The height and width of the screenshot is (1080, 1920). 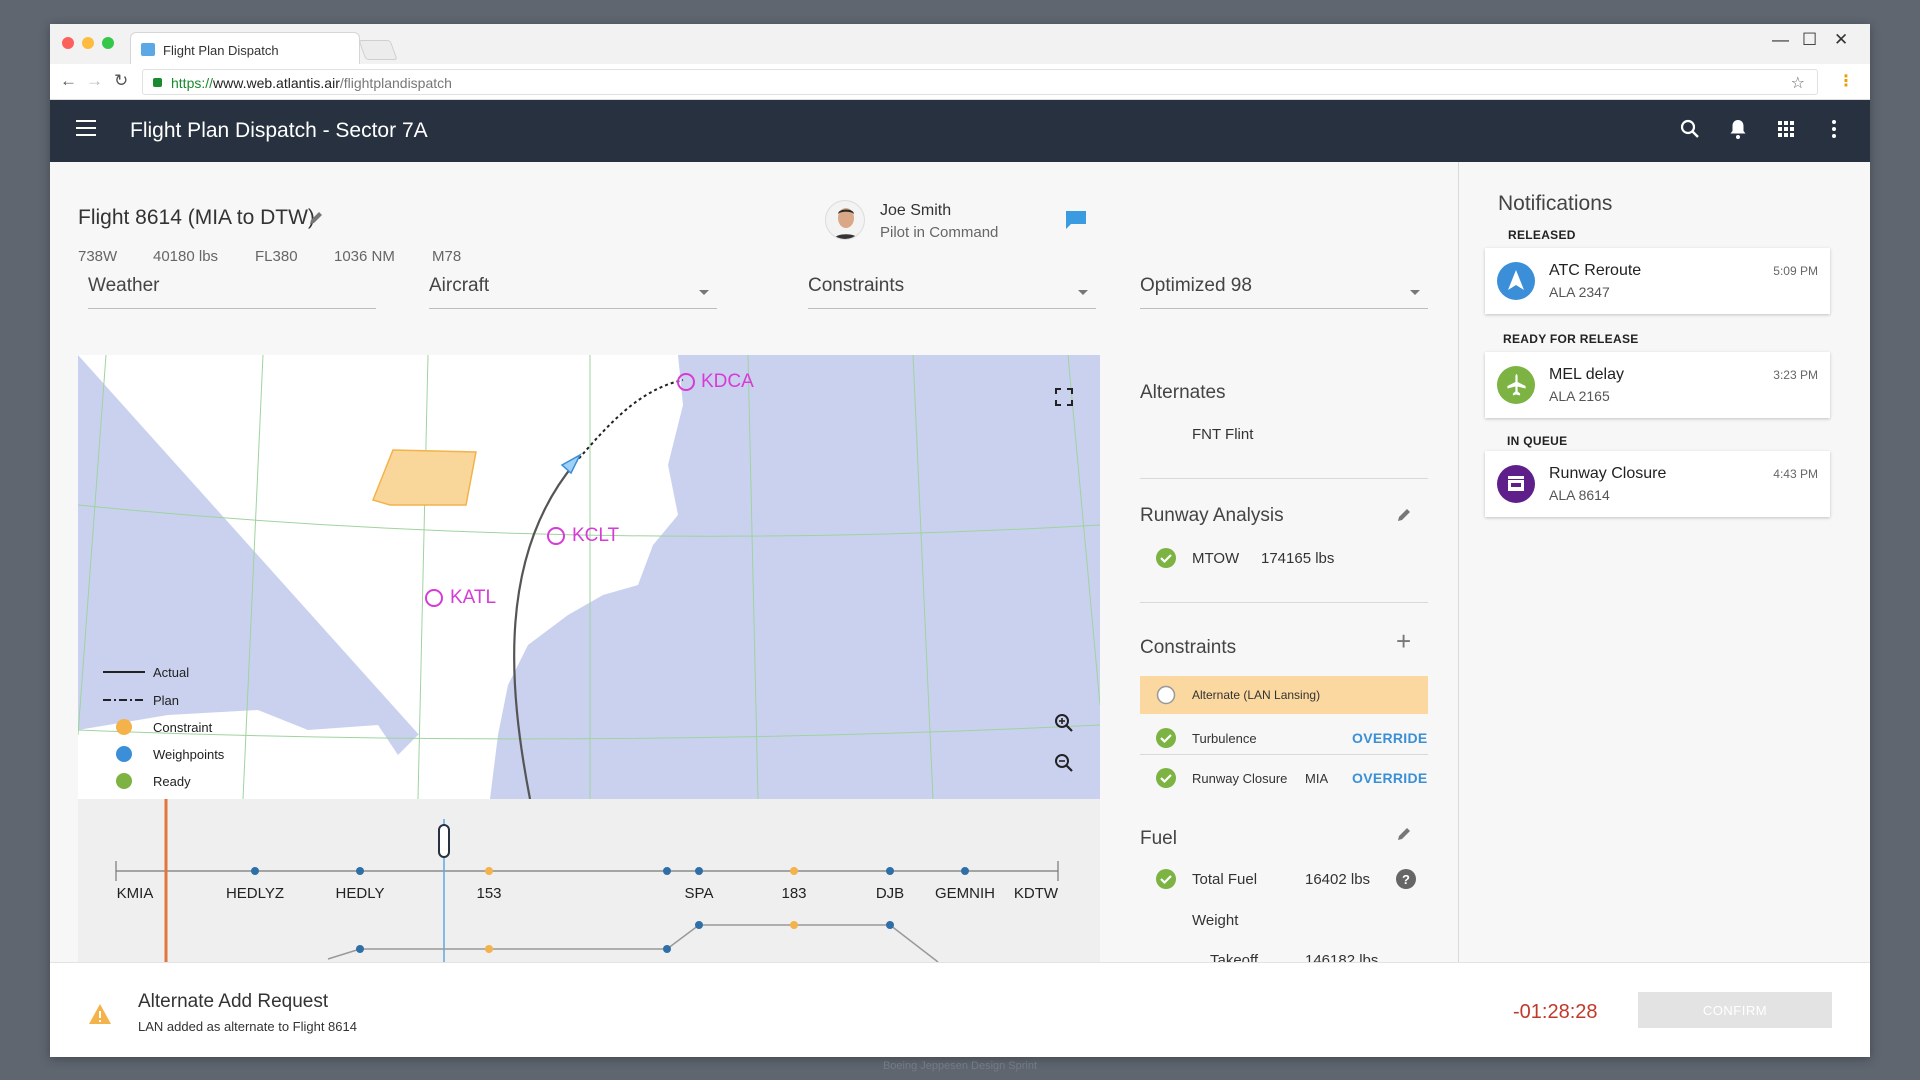 I want to click on search-icon, so click(x=1690, y=129).